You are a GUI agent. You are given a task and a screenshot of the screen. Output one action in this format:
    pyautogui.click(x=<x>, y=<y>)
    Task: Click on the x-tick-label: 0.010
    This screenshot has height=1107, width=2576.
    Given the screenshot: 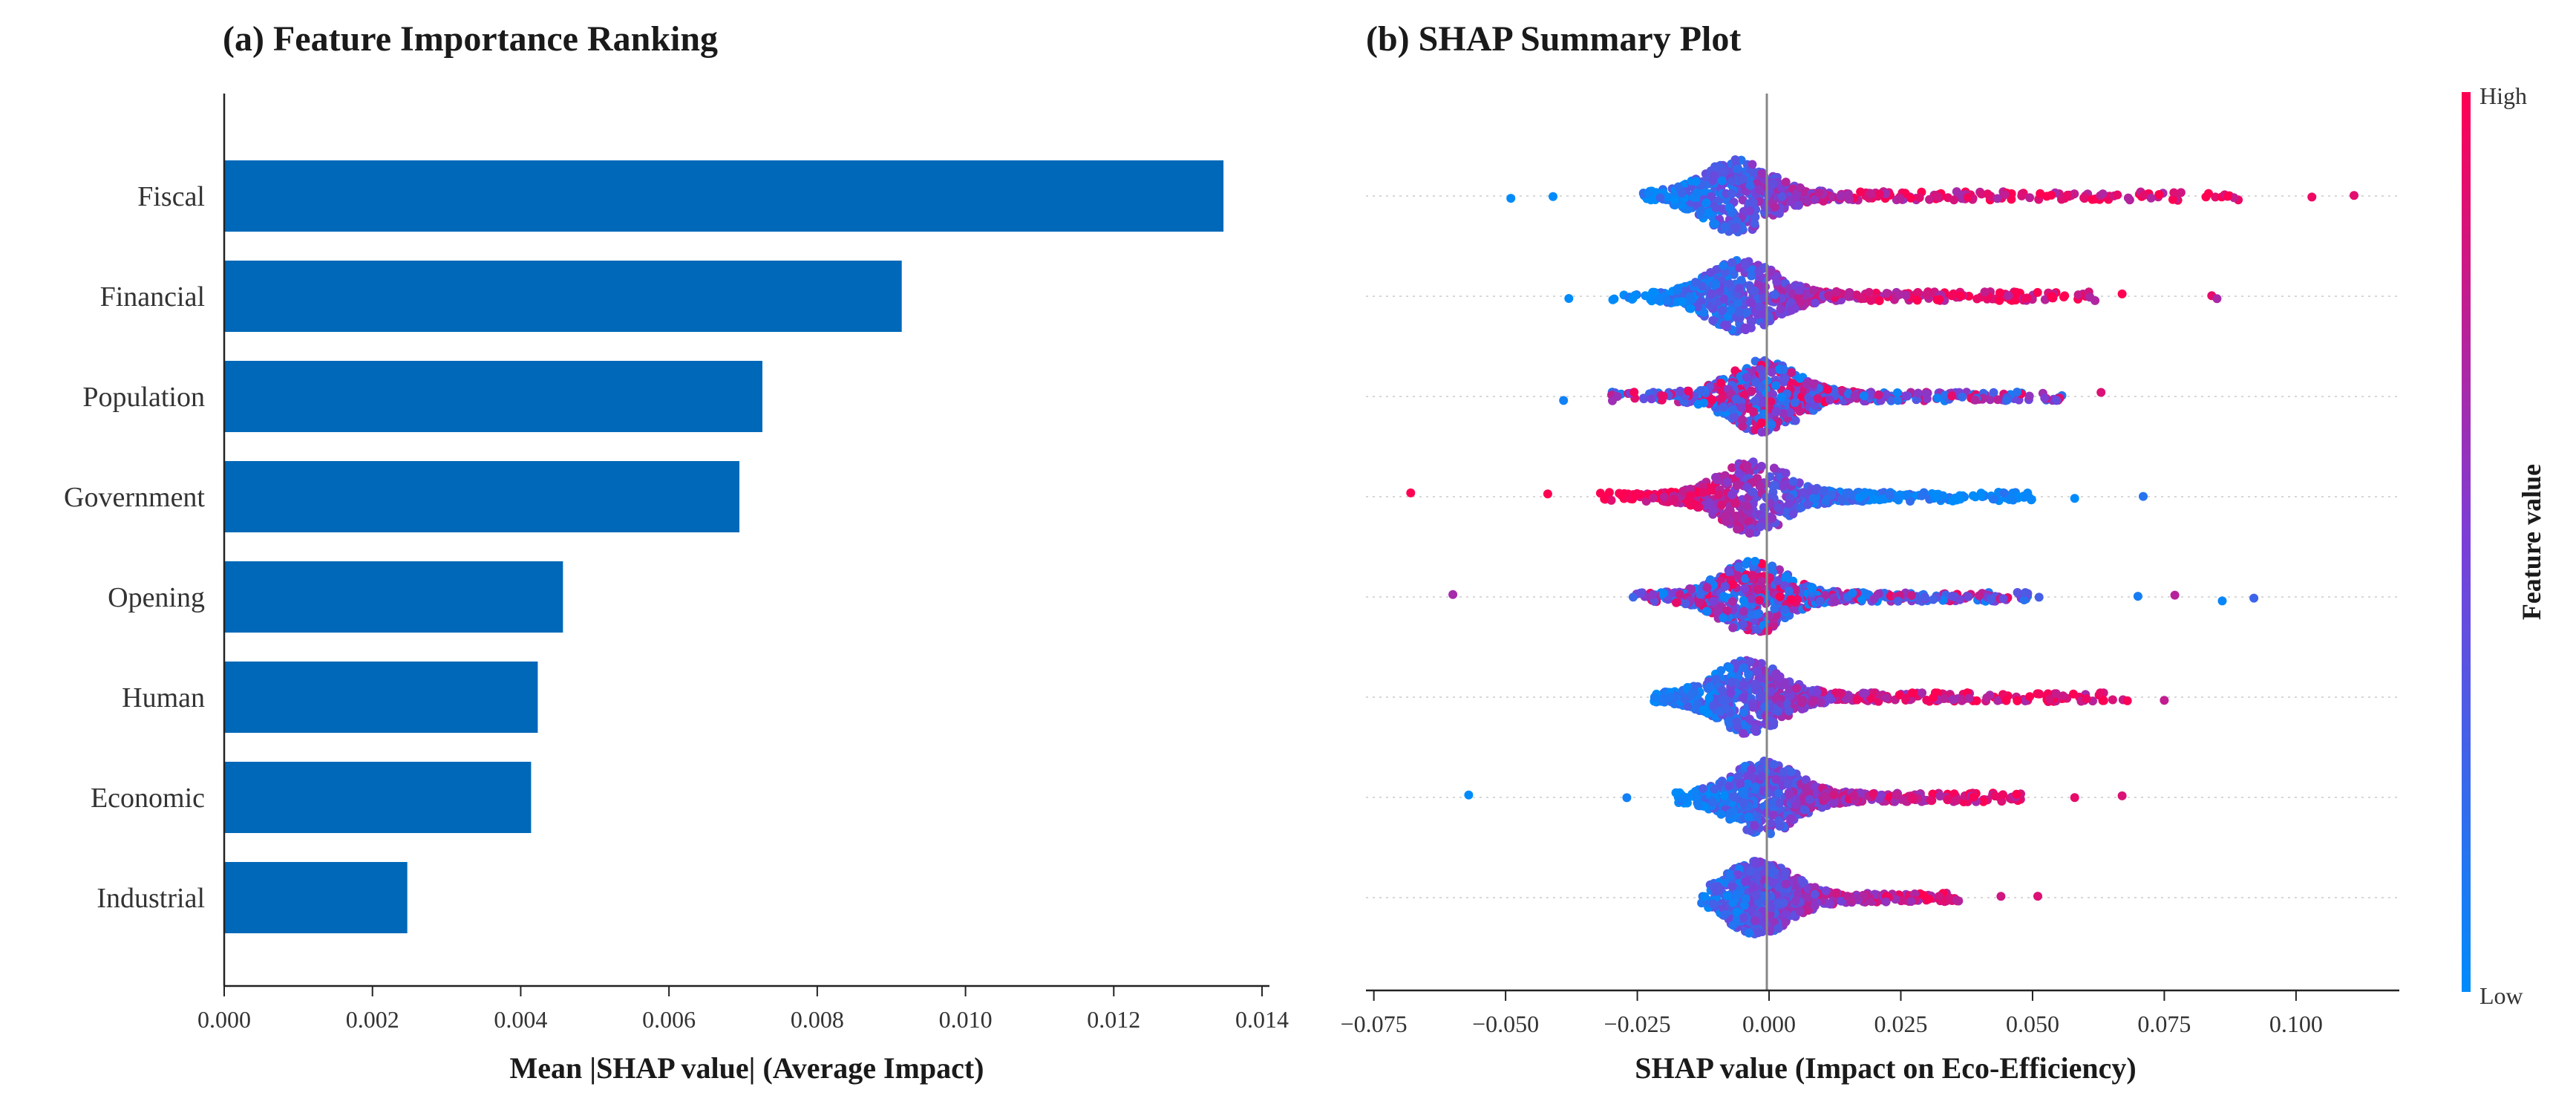 What is the action you would take?
    pyautogui.click(x=966, y=1020)
    